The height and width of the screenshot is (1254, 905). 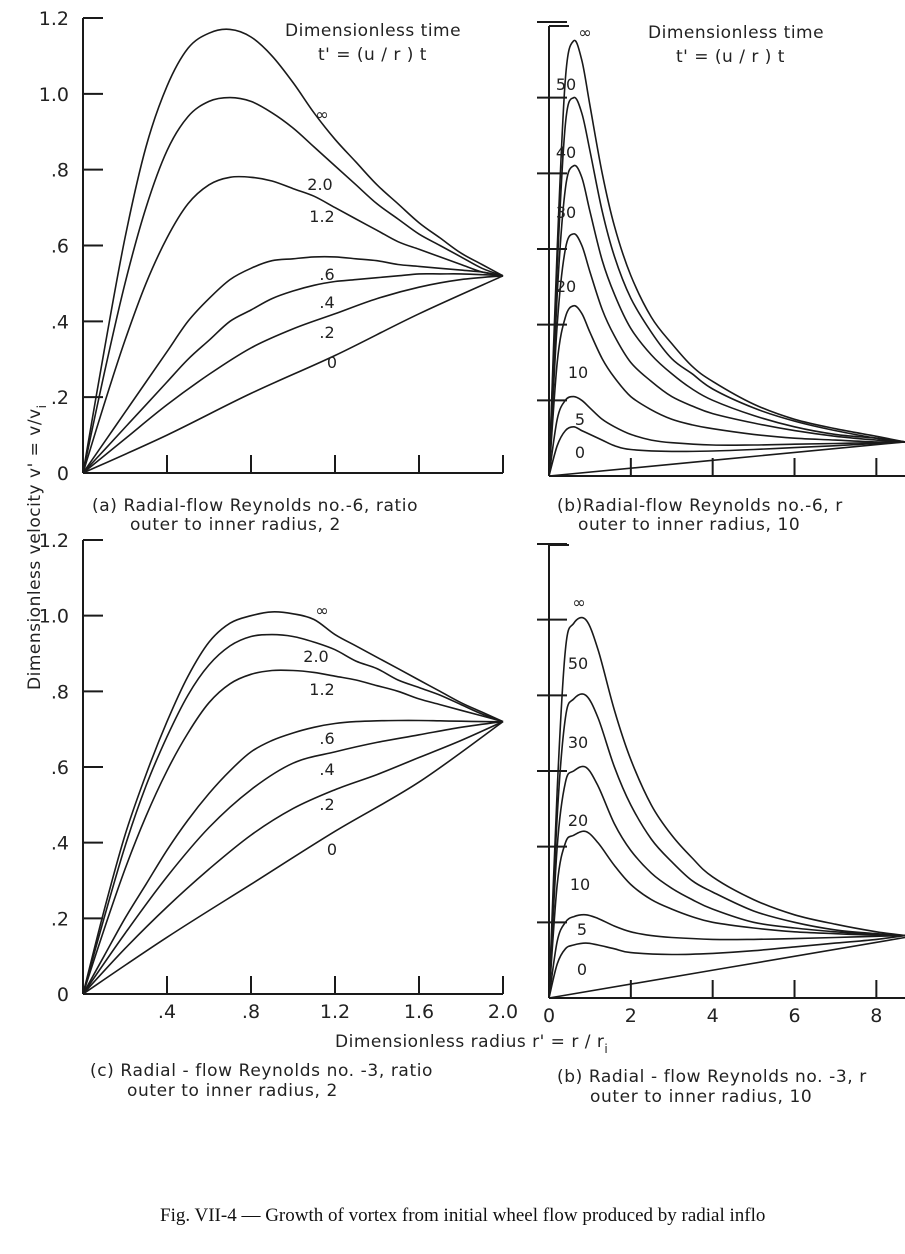 I want to click on caption-c-line1: (c) Radial - flow Reynolds no. -3, ratio, so click(x=261, y=1071).